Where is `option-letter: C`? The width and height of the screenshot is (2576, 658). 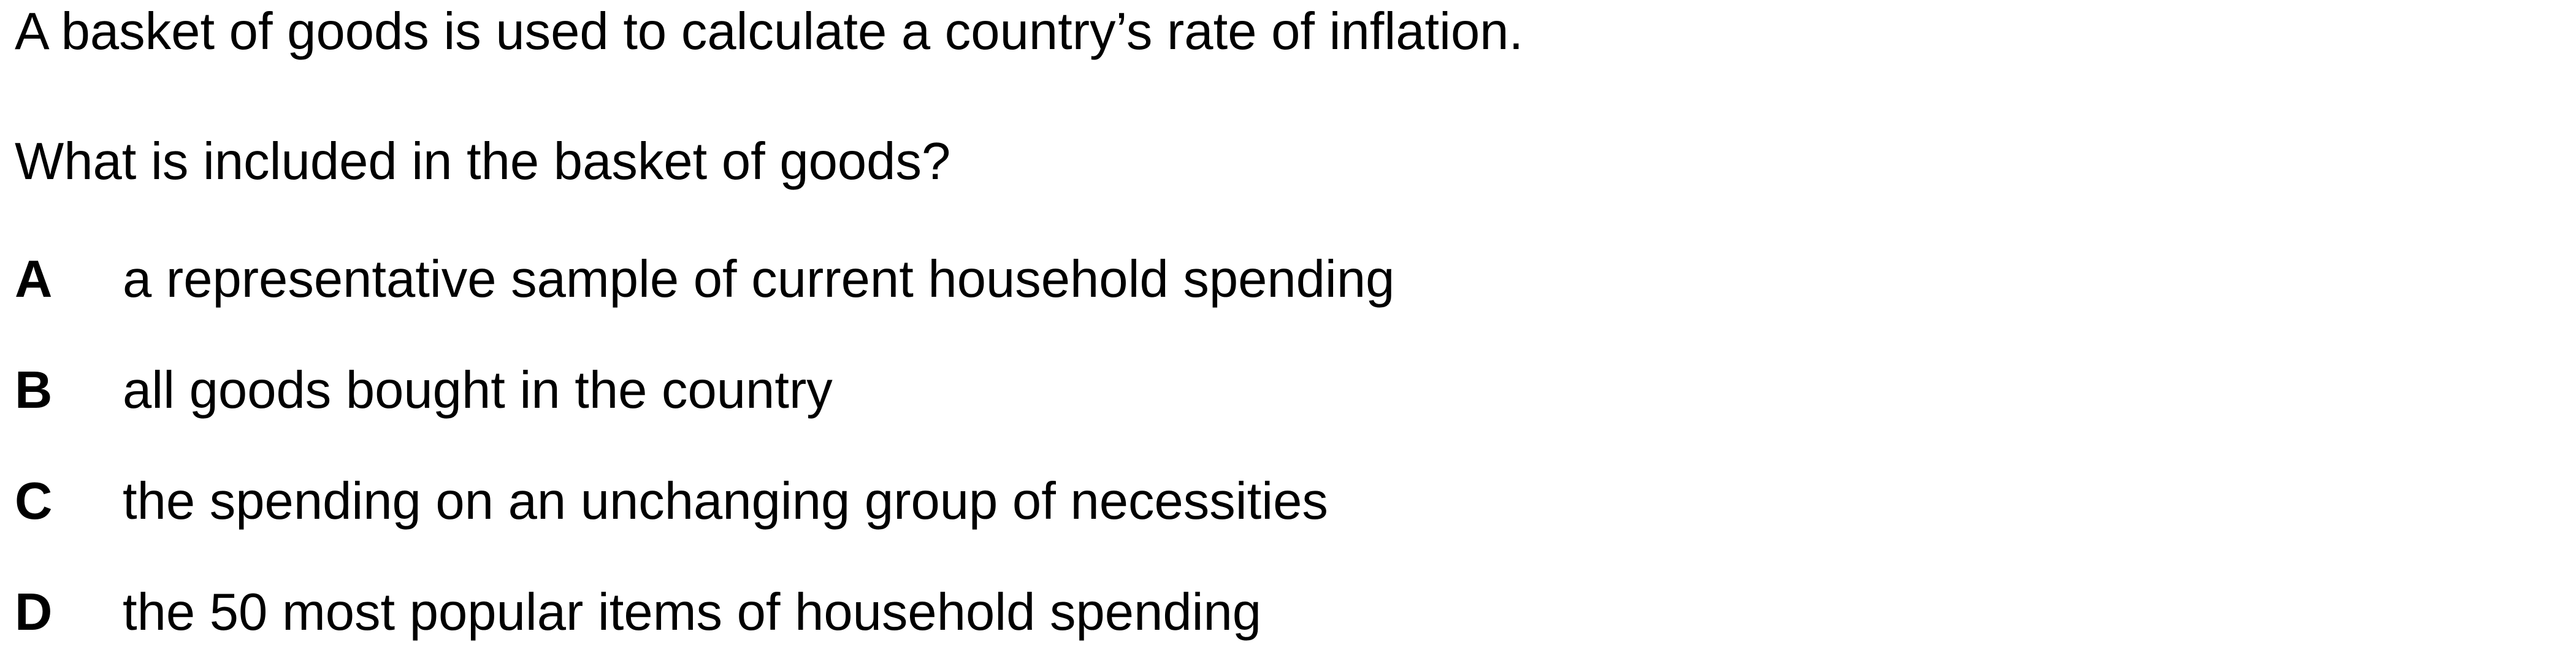
option-letter: C is located at coordinates (34, 501).